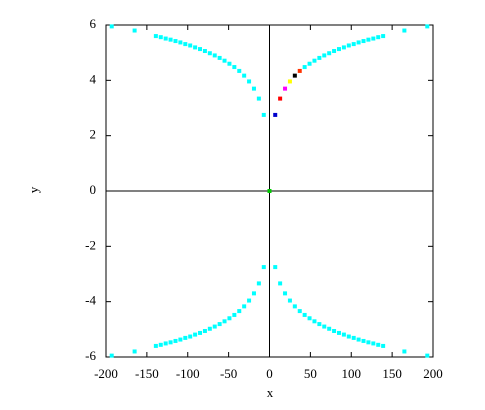 The image size is (485, 410). I want to click on y-tick-label: 2, so click(93, 134).